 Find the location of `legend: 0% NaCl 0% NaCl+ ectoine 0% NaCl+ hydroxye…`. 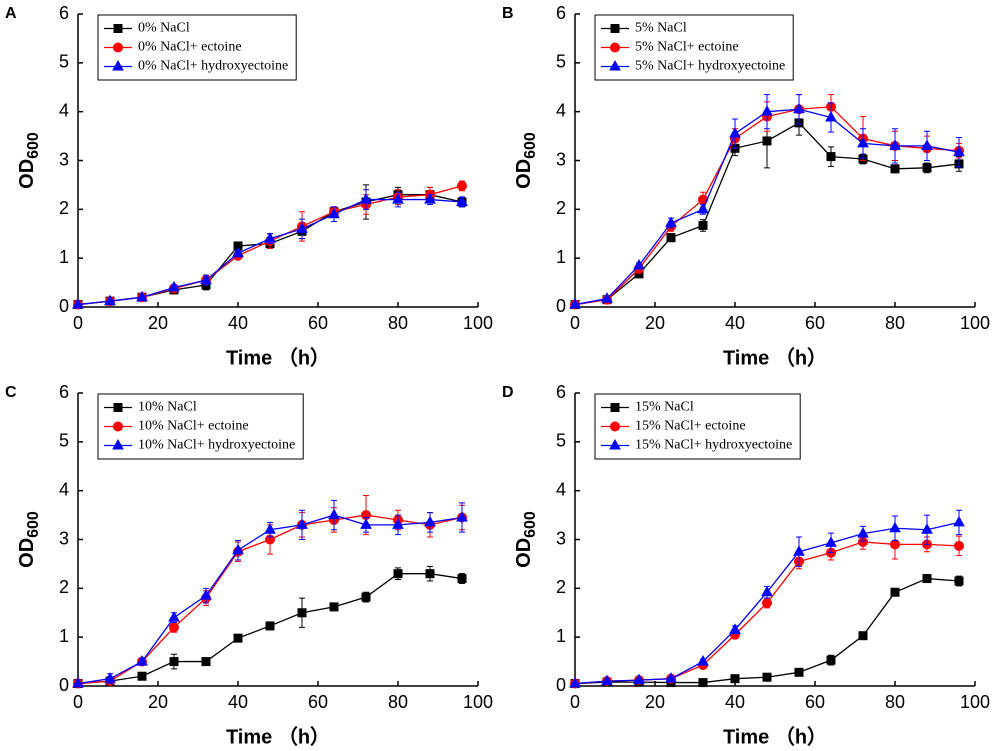

legend: 0% NaCl 0% NaCl+ ectoine 0% NaCl+ hydroxye… is located at coordinates (197, 47).